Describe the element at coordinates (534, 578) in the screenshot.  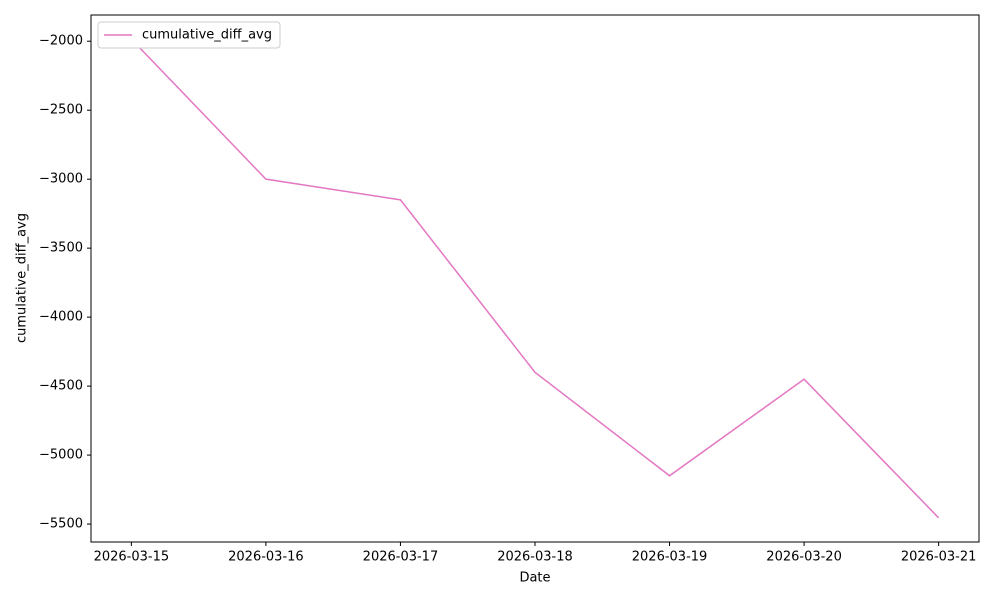
I see `x-axis-label: Date` at that location.